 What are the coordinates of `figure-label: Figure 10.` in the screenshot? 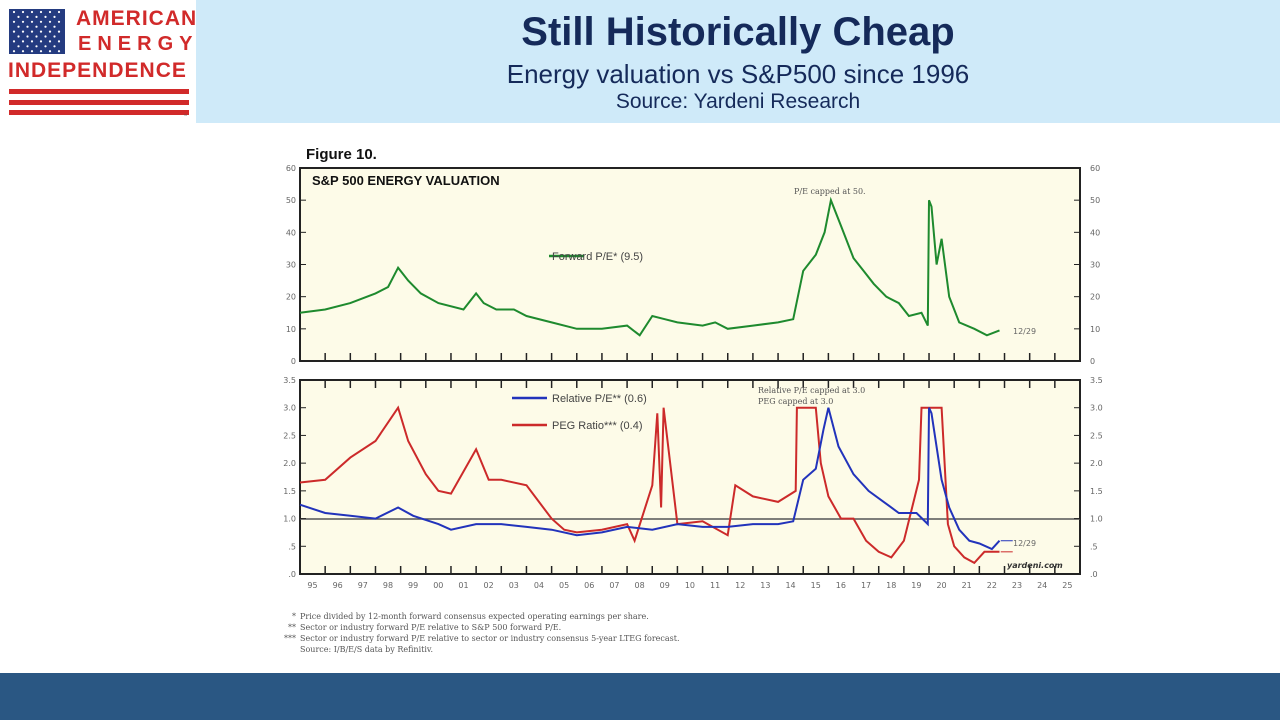 It's located at (341, 154).